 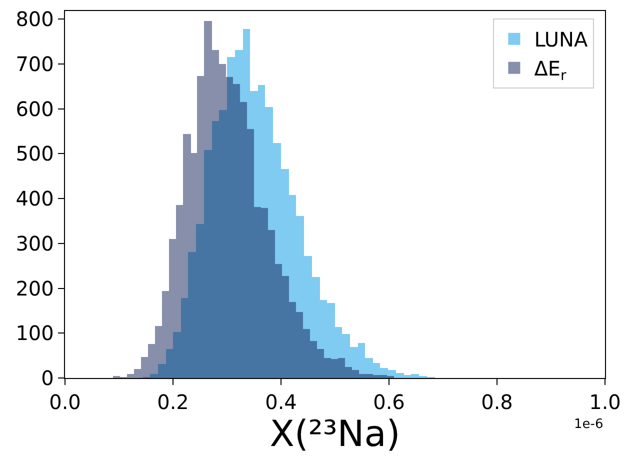 I want to click on x-tick-label: 0.8, so click(x=497, y=402).